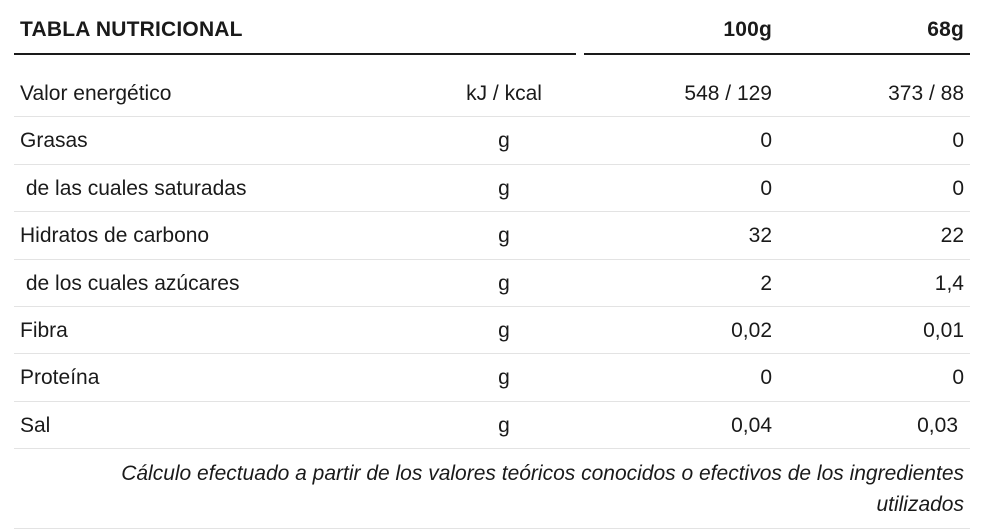  I want to click on column-header-100g: 100g, so click(747, 29).